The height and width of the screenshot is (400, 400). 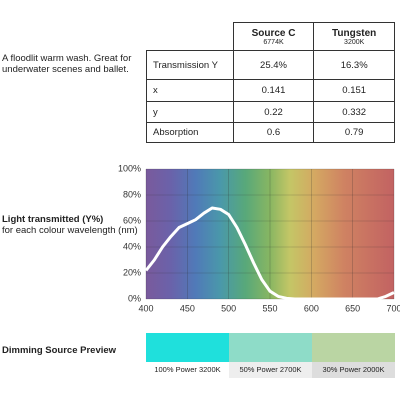 What do you see at coordinates (70, 230) in the screenshot?
I see `caption-subtitle: for each colour wavelength (nm)` at bounding box center [70, 230].